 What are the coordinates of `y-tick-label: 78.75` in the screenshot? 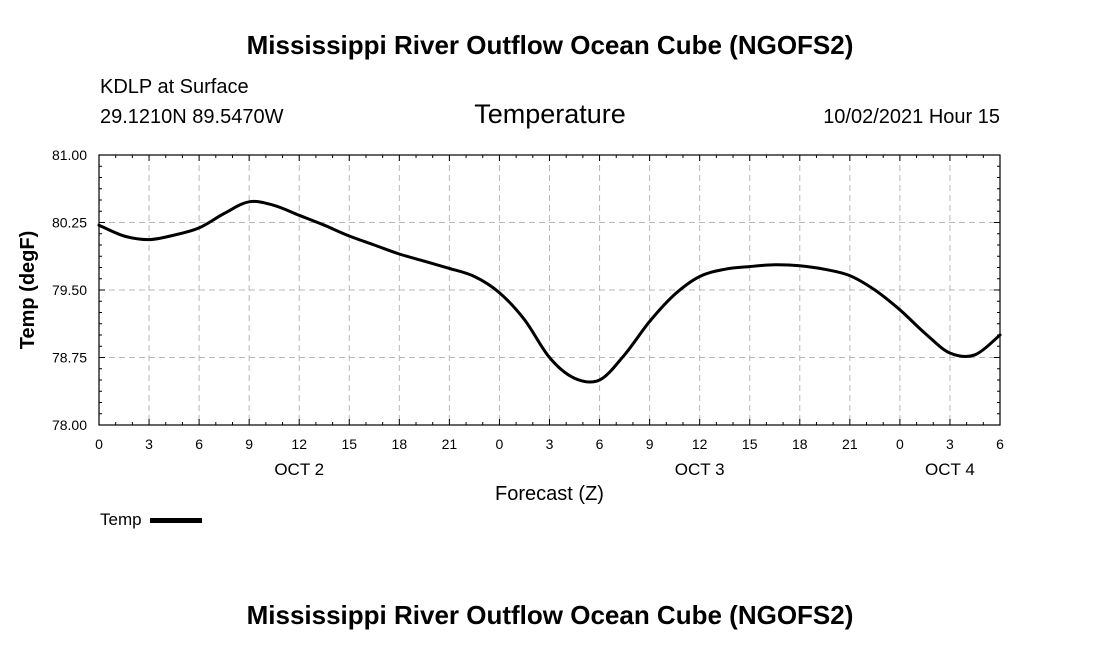 It's located at (69, 358).